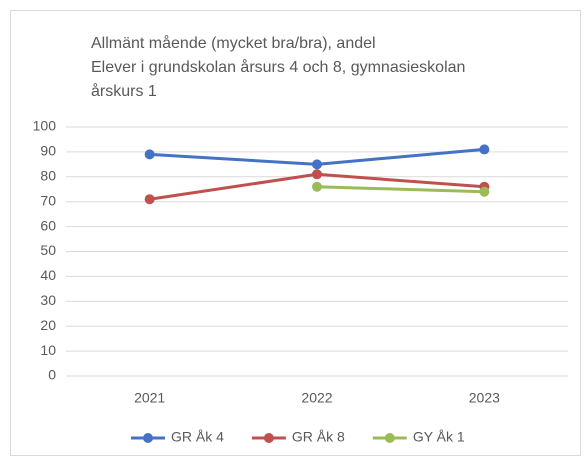 This screenshot has width=585, height=459. What do you see at coordinates (197, 437) in the screenshot?
I see `legend-label: GR Åk 4` at bounding box center [197, 437].